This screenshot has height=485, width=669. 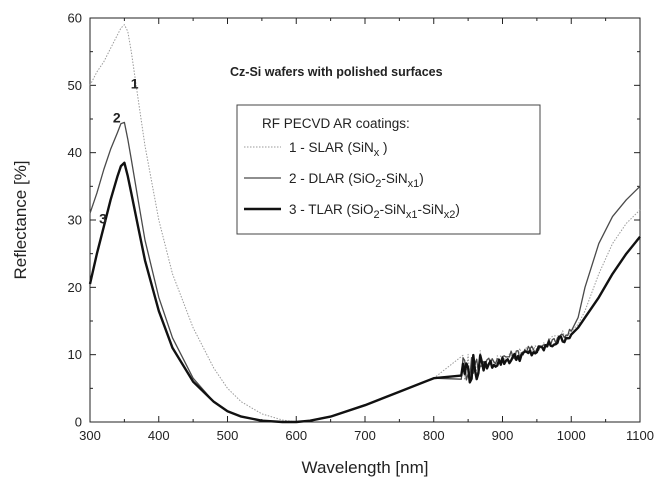 What do you see at coordinates (374, 211) in the screenshot?
I see `legend-entry-3: 3 - TLAR (SiO2-SiNx1-SiNx2)` at bounding box center [374, 211].